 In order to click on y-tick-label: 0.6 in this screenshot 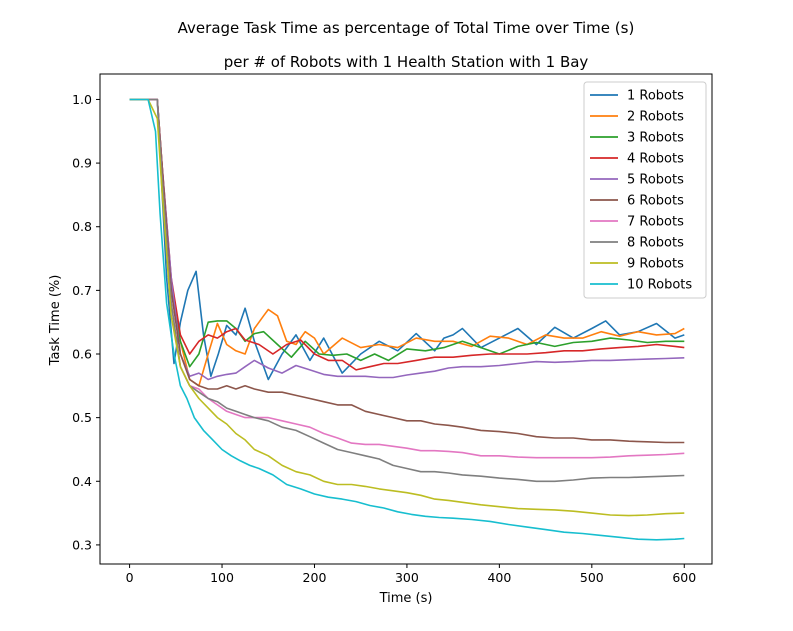, I will do `click(82, 354)`.